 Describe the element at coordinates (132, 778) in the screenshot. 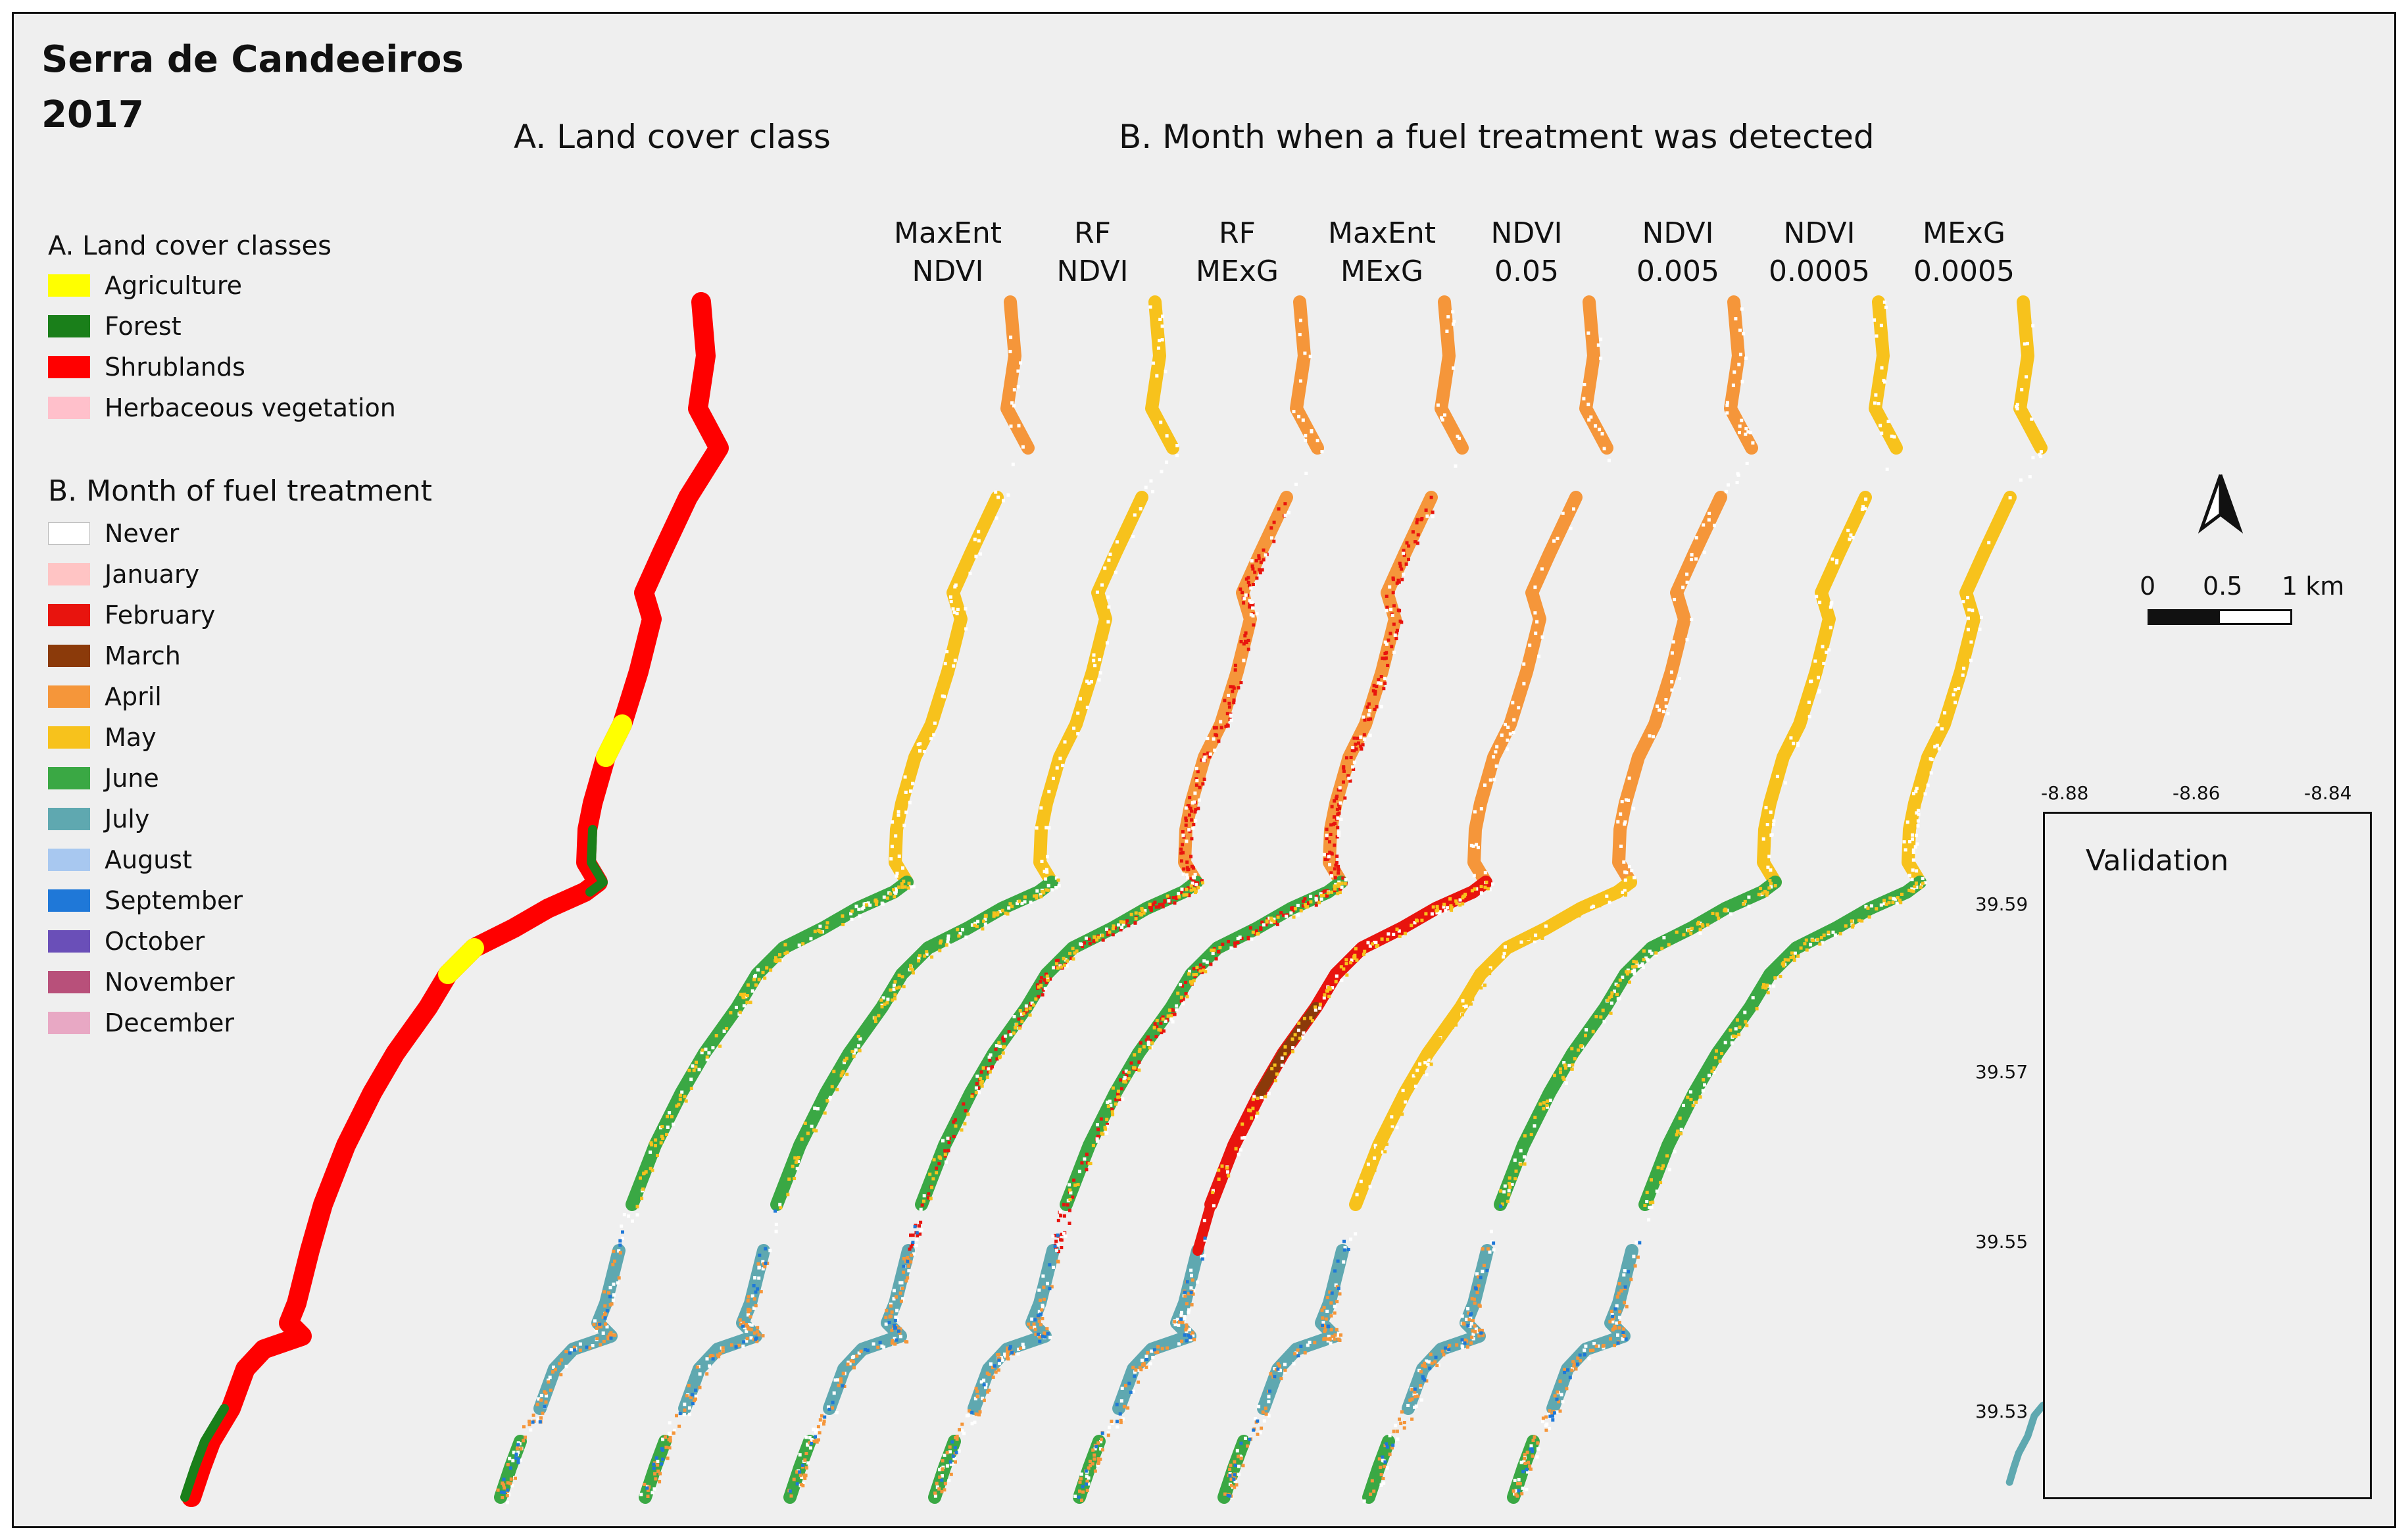

I see `legend-month-label: June` at that location.